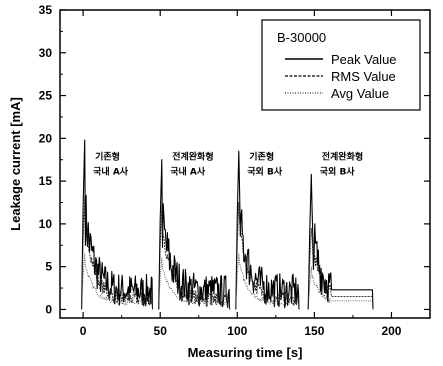 This screenshot has height=366, width=443. I want to click on y-tick-label-20: 20, so click(46, 138).